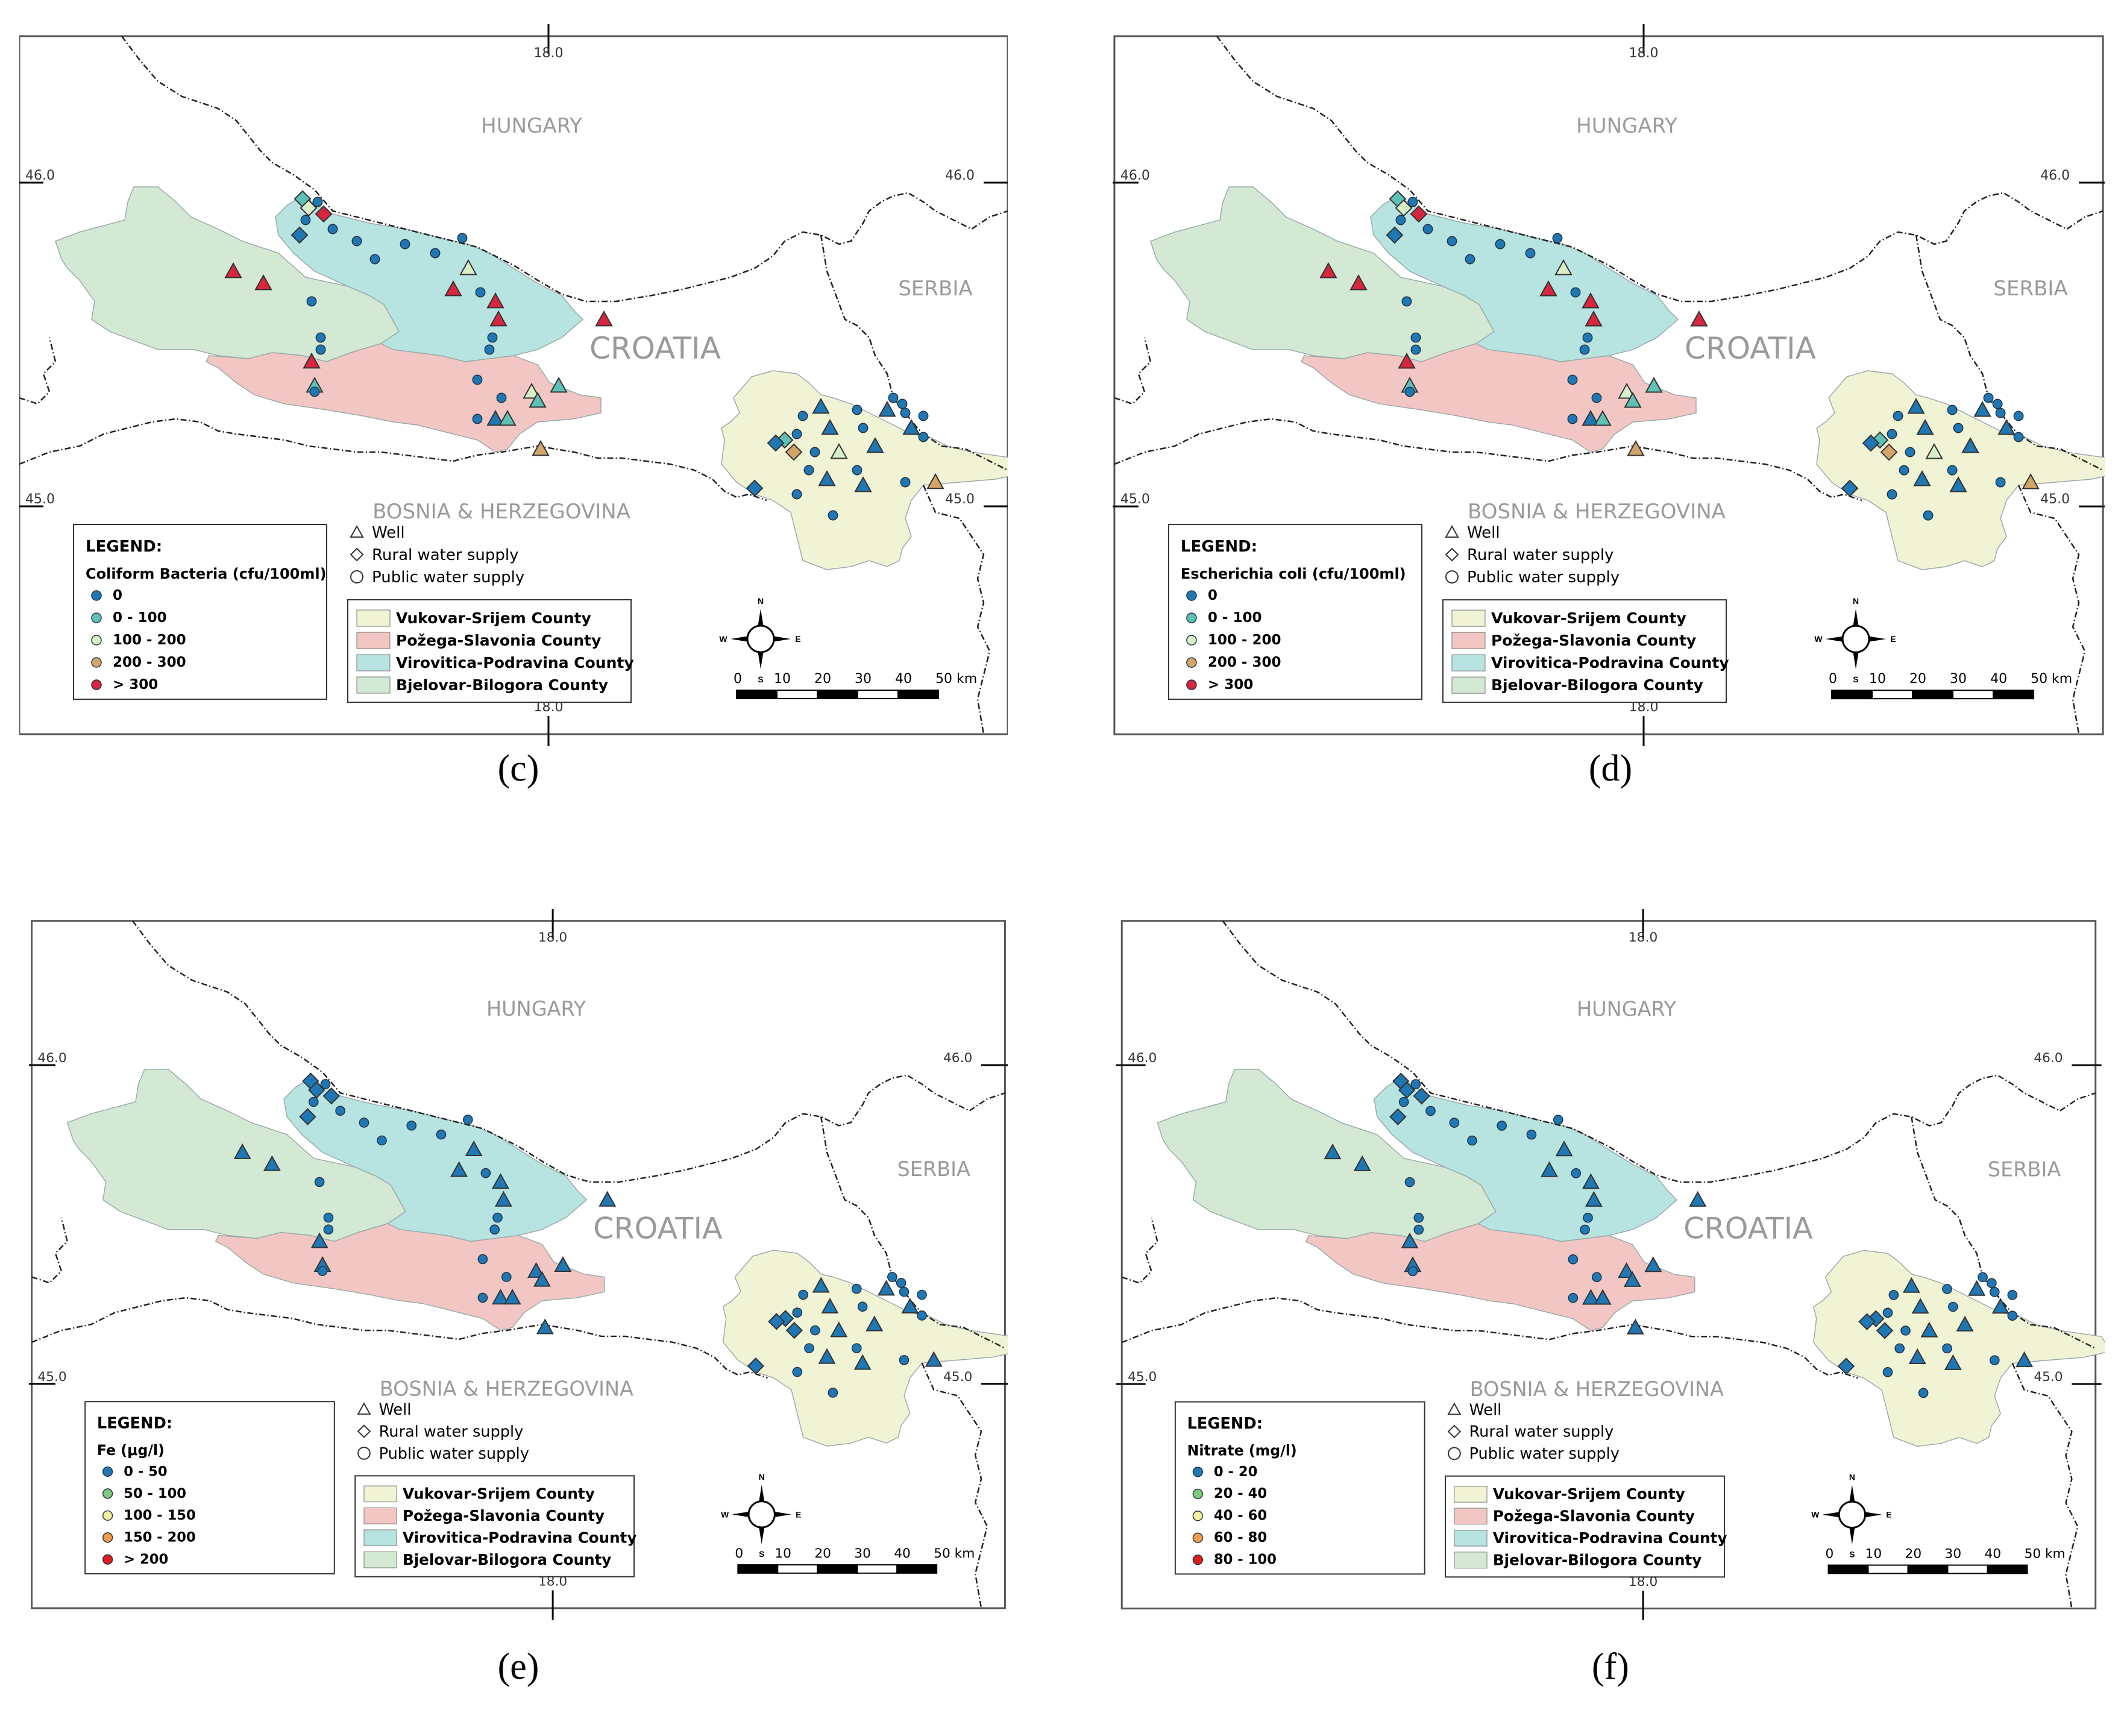  I want to click on panel-caption: (e), so click(518, 1666).